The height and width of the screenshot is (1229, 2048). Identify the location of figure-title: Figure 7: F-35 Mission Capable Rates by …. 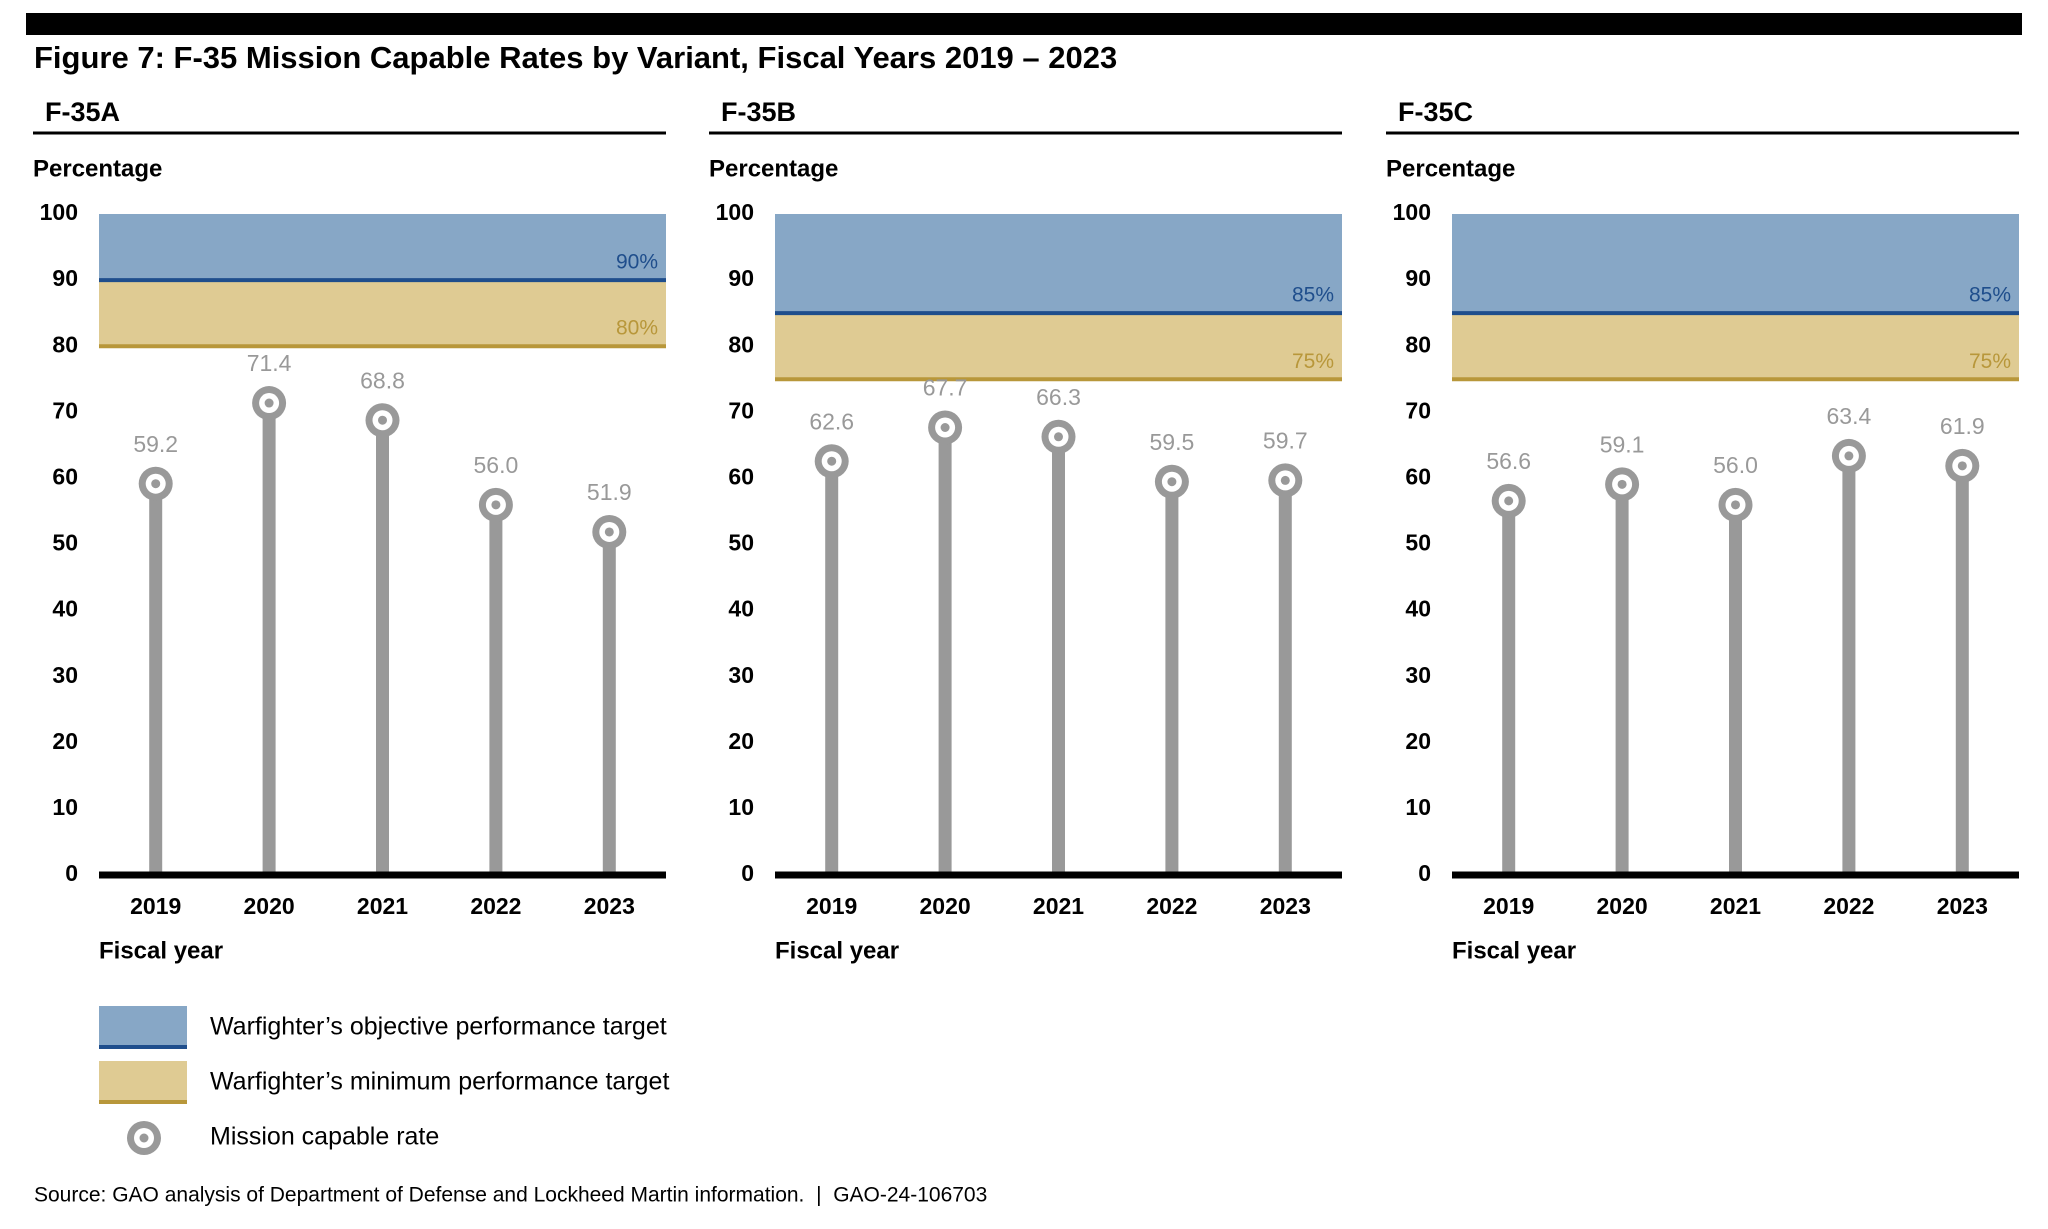
(575, 57).